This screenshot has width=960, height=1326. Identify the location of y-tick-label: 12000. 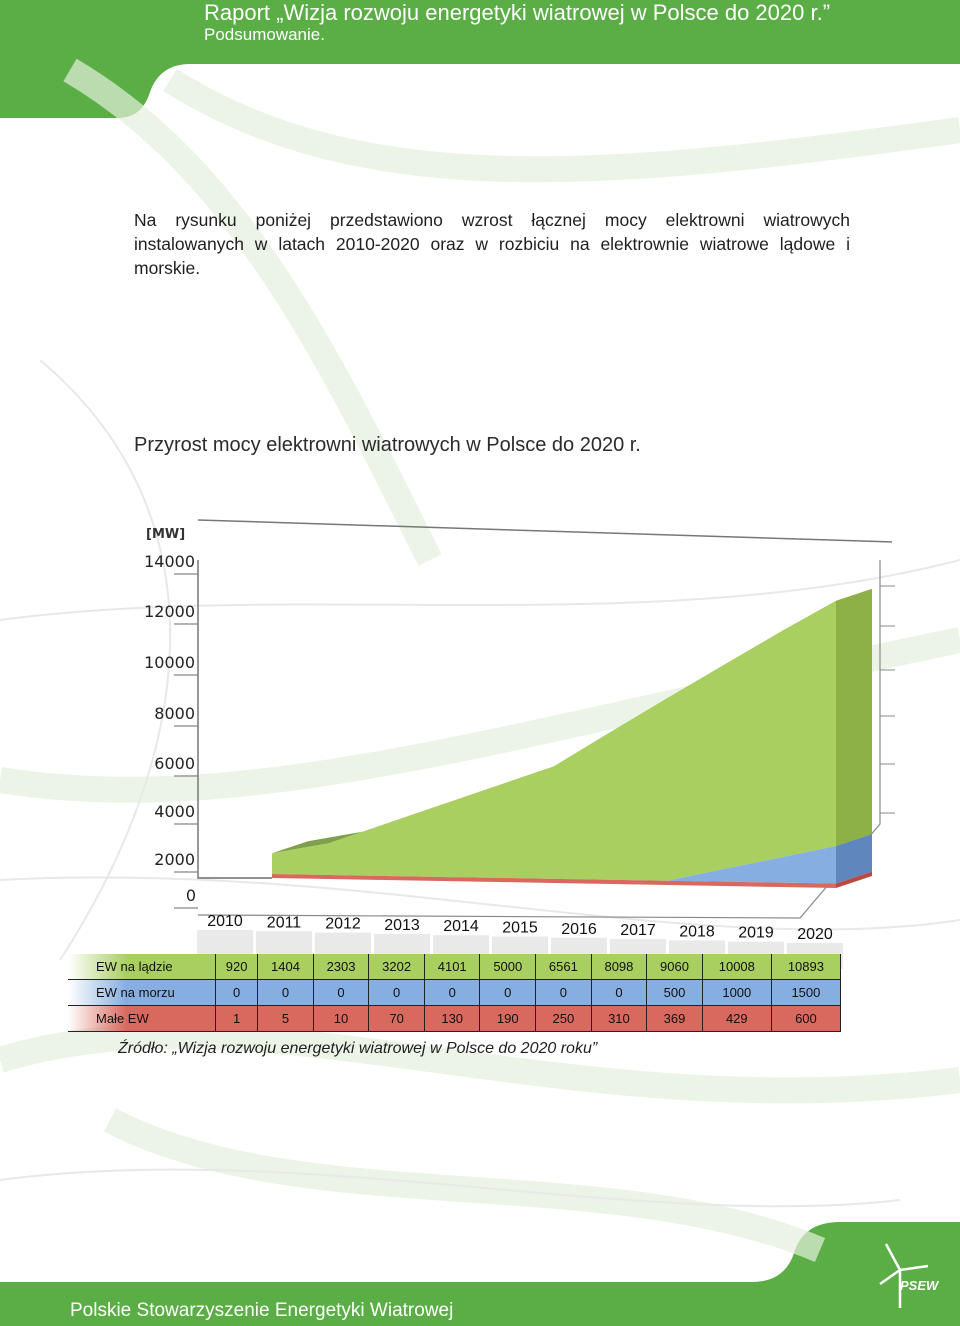
(169, 611).